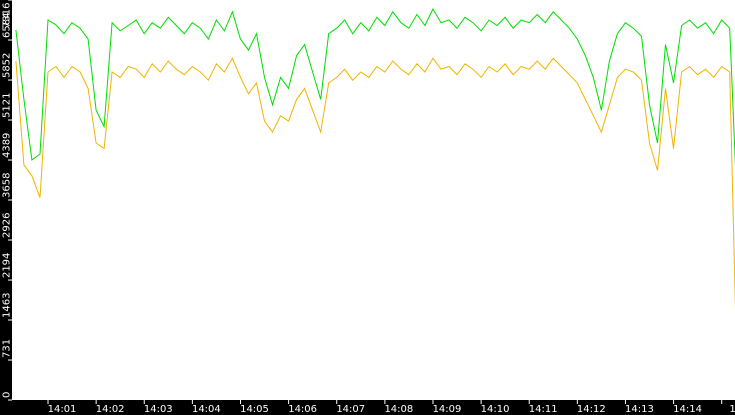 The height and width of the screenshot is (415, 735). What do you see at coordinates (6, 207) in the screenshot?
I see `y-axis-strip` at bounding box center [6, 207].